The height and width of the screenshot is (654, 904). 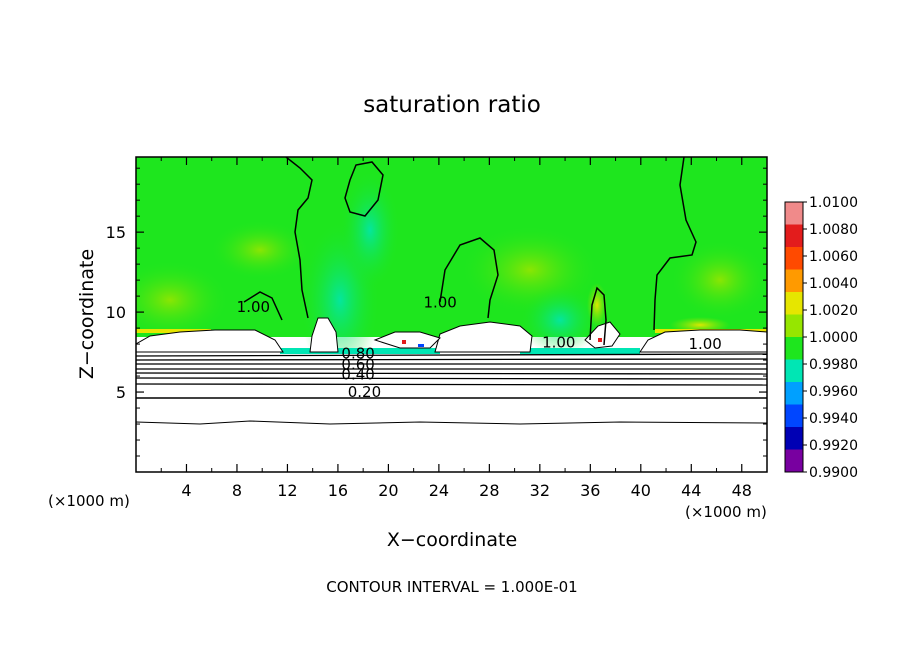 What do you see at coordinates (489, 490) in the screenshot?
I see `x-tick-label: 28` at bounding box center [489, 490].